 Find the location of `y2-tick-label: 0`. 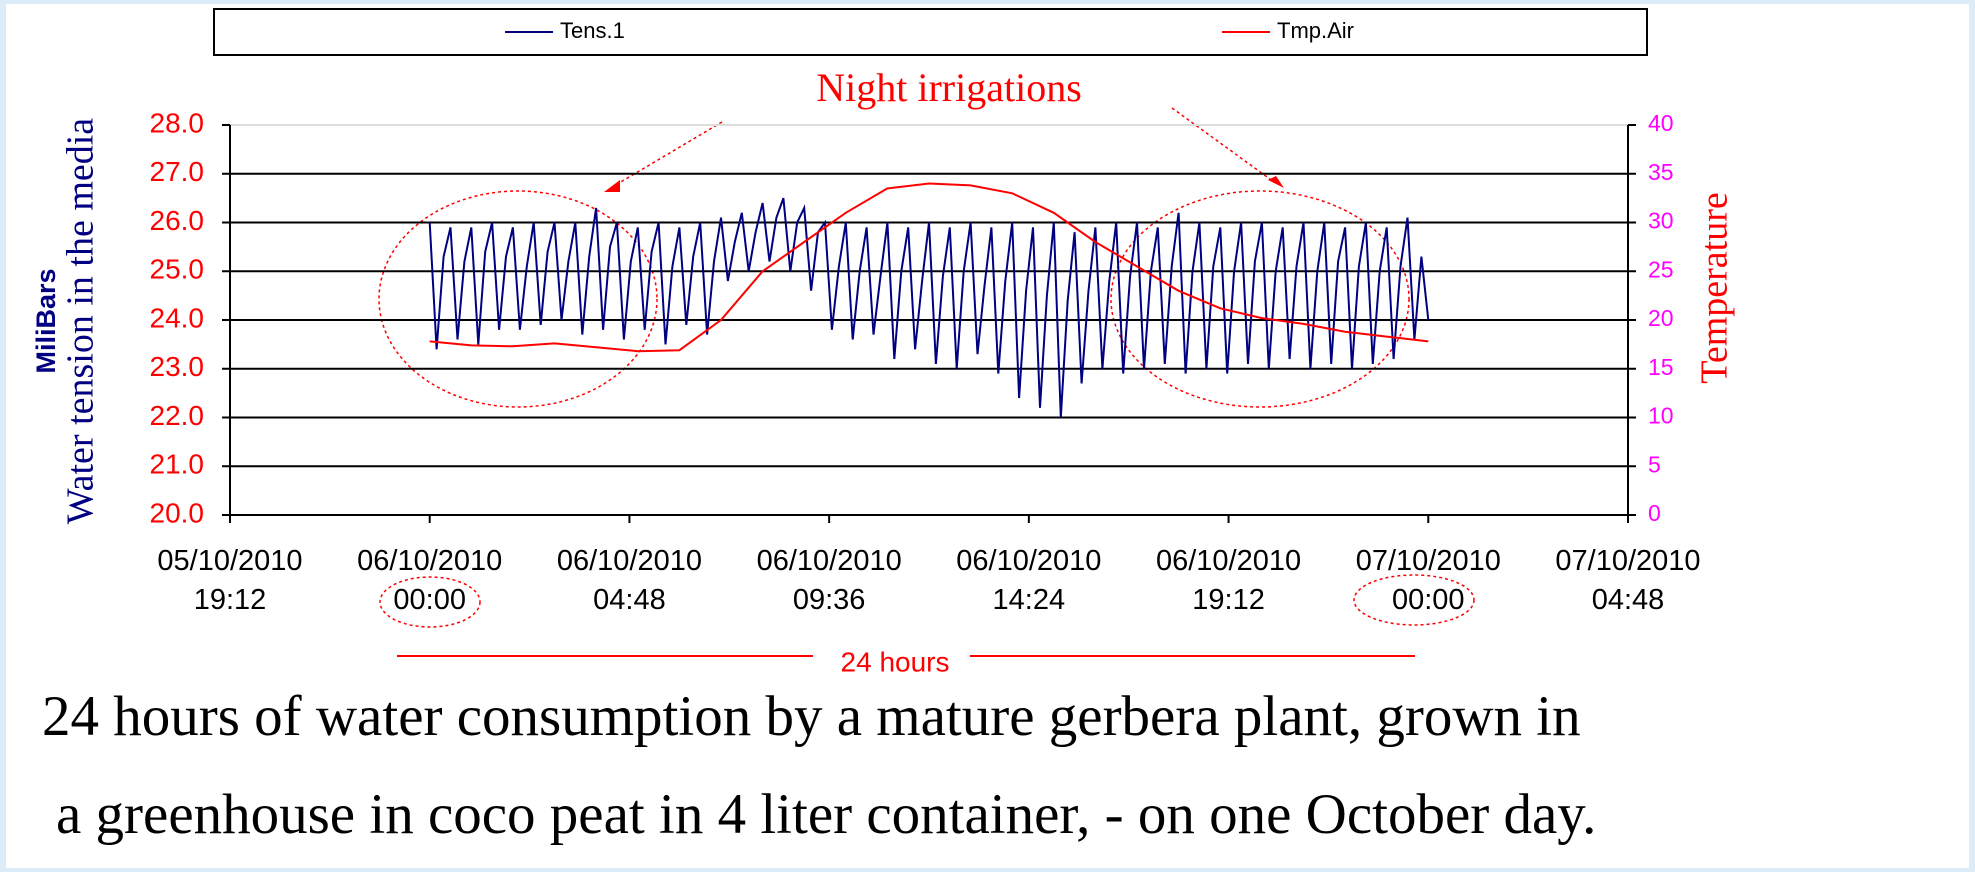

y2-tick-label: 0 is located at coordinates (1654, 513).